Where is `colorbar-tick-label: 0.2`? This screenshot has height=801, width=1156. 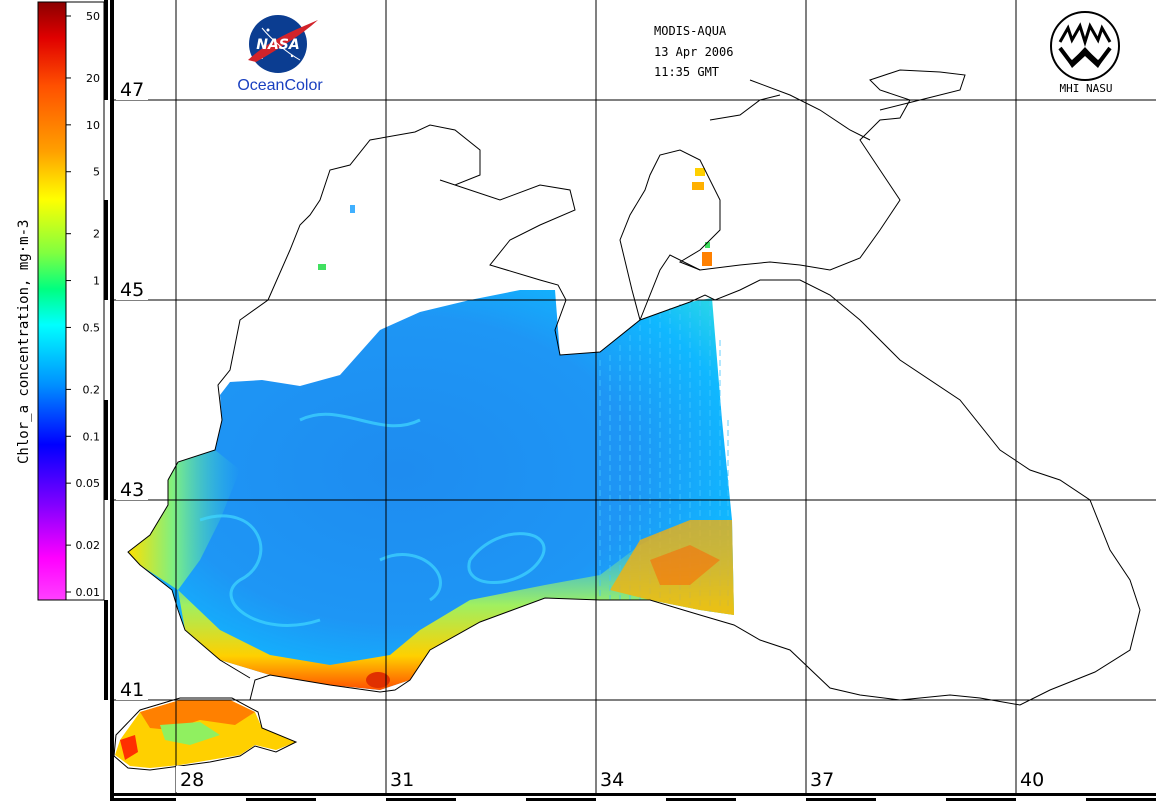
colorbar-tick-label: 0.2 is located at coordinates (92, 389).